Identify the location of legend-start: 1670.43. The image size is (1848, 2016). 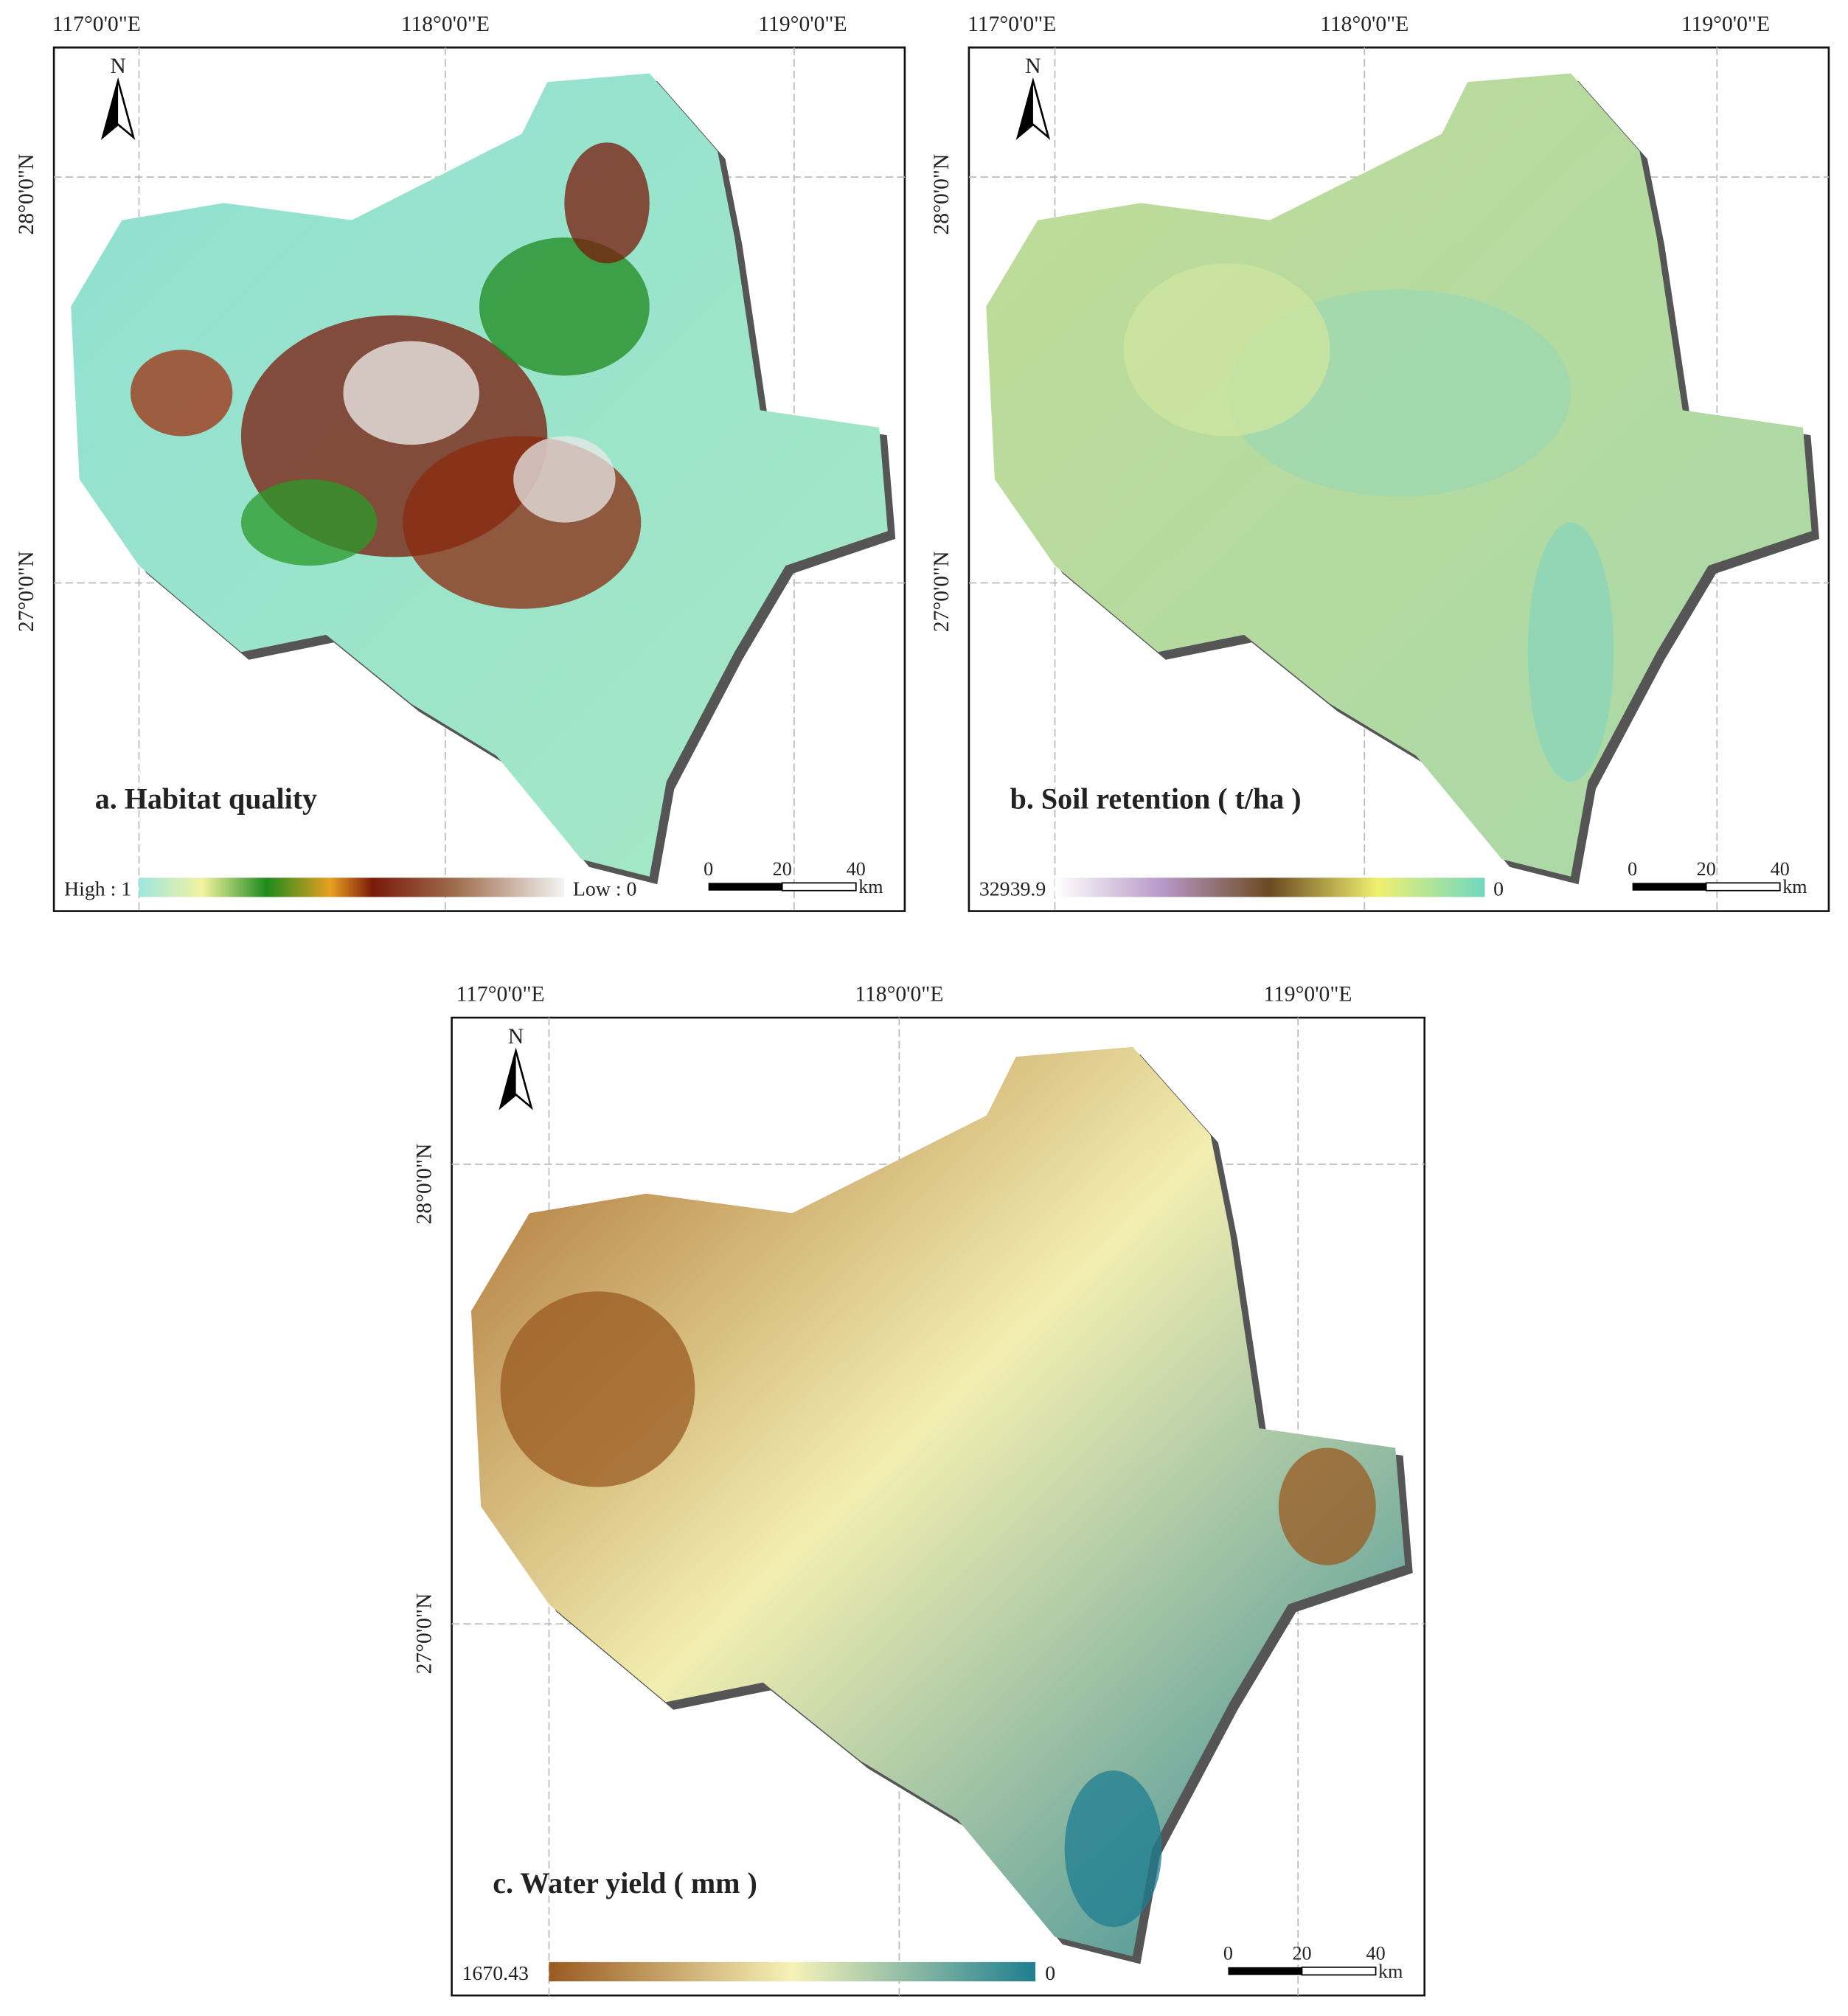
(495, 1974).